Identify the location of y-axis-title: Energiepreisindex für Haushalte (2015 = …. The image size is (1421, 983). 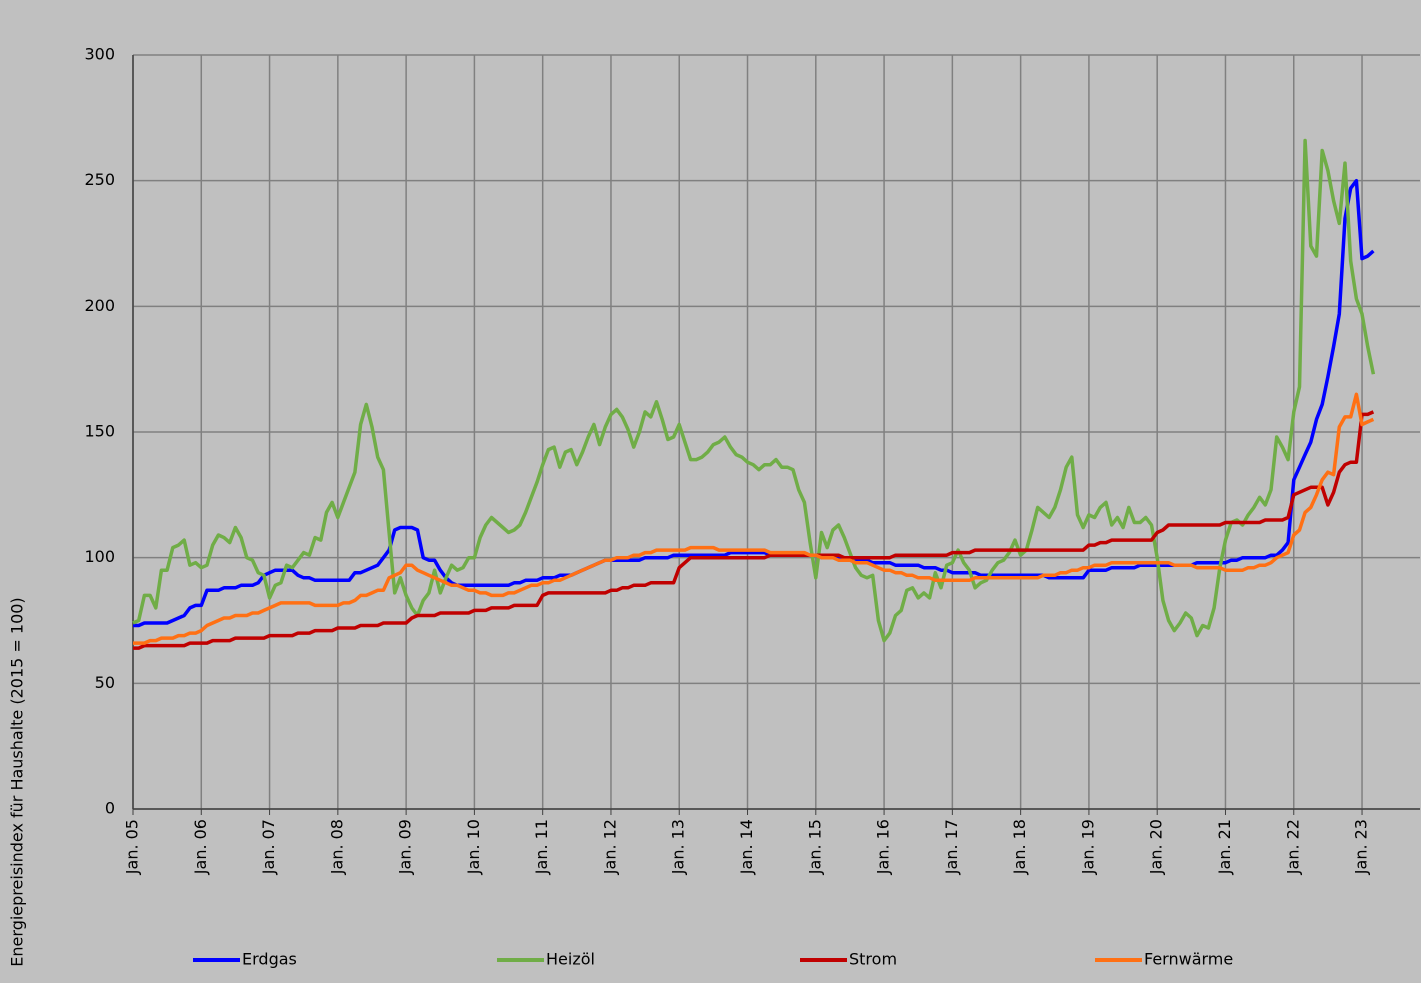
(17, 781).